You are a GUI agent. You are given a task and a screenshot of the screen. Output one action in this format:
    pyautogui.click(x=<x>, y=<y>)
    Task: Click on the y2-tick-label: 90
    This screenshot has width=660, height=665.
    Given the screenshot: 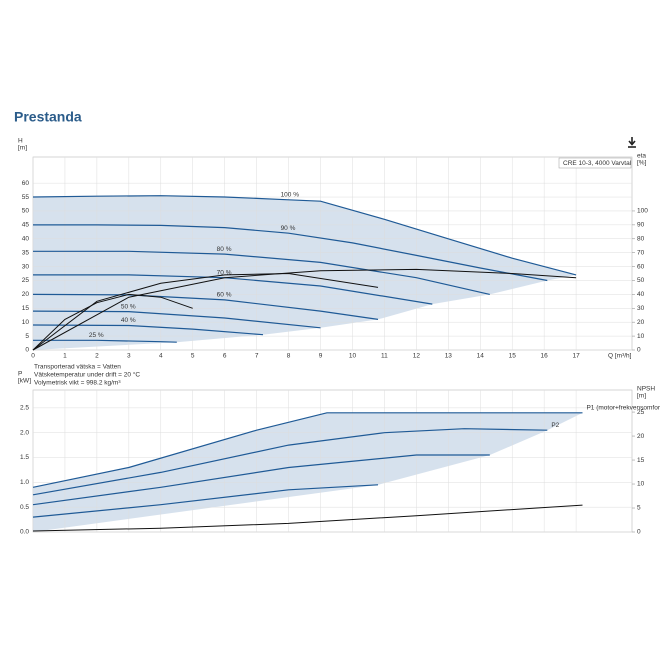 What is the action you would take?
    pyautogui.click(x=641, y=225)
    